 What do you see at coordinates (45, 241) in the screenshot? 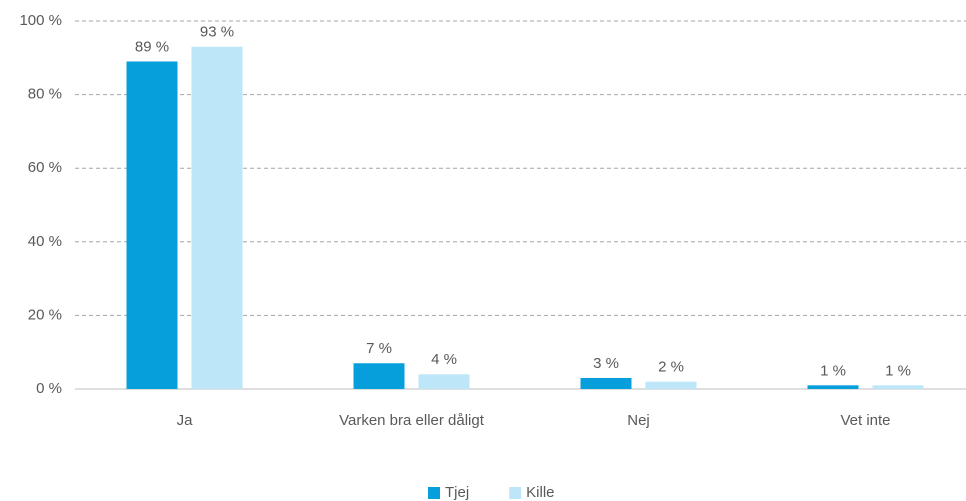
I see `y-tick-label: 40 %` at bounding box center [45, 241].